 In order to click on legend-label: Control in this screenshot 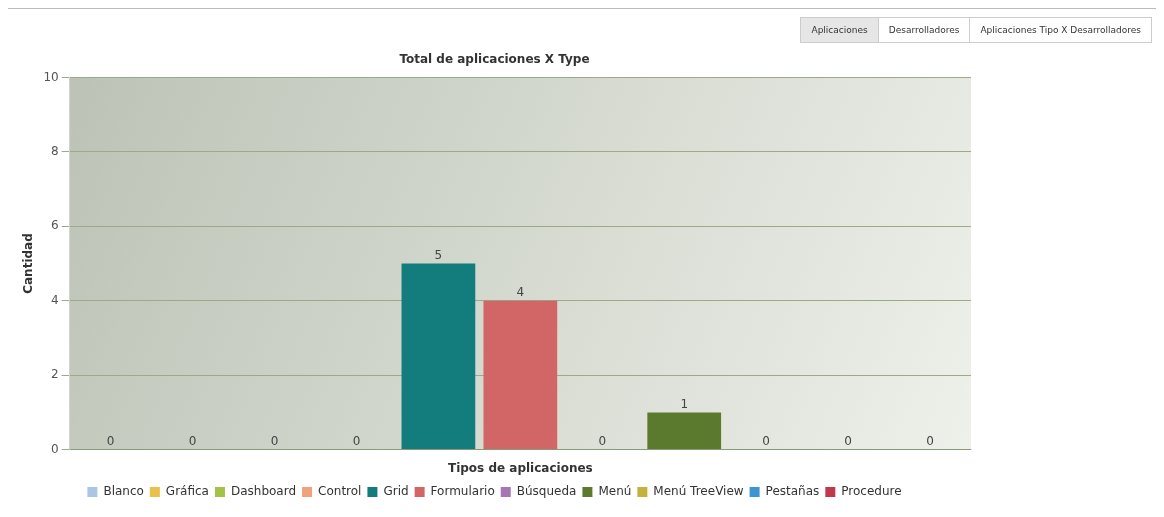, I will do `click(340, 491)`.